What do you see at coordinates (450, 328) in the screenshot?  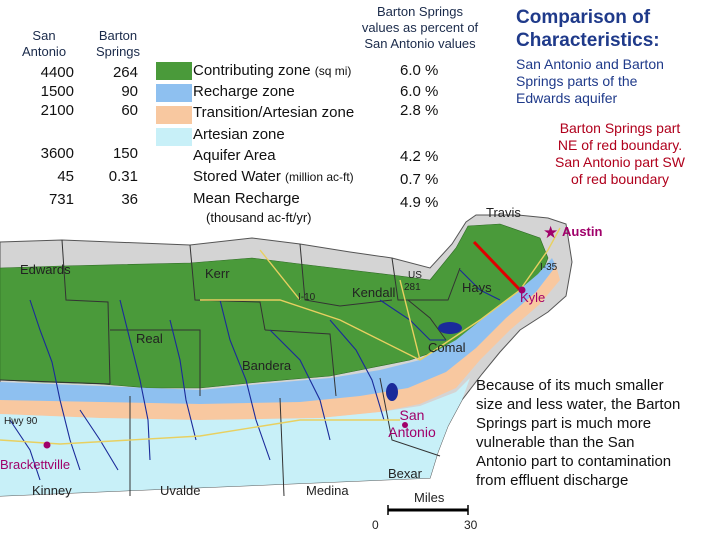 I see `canyon-lake` at bounding box center [450, 328].